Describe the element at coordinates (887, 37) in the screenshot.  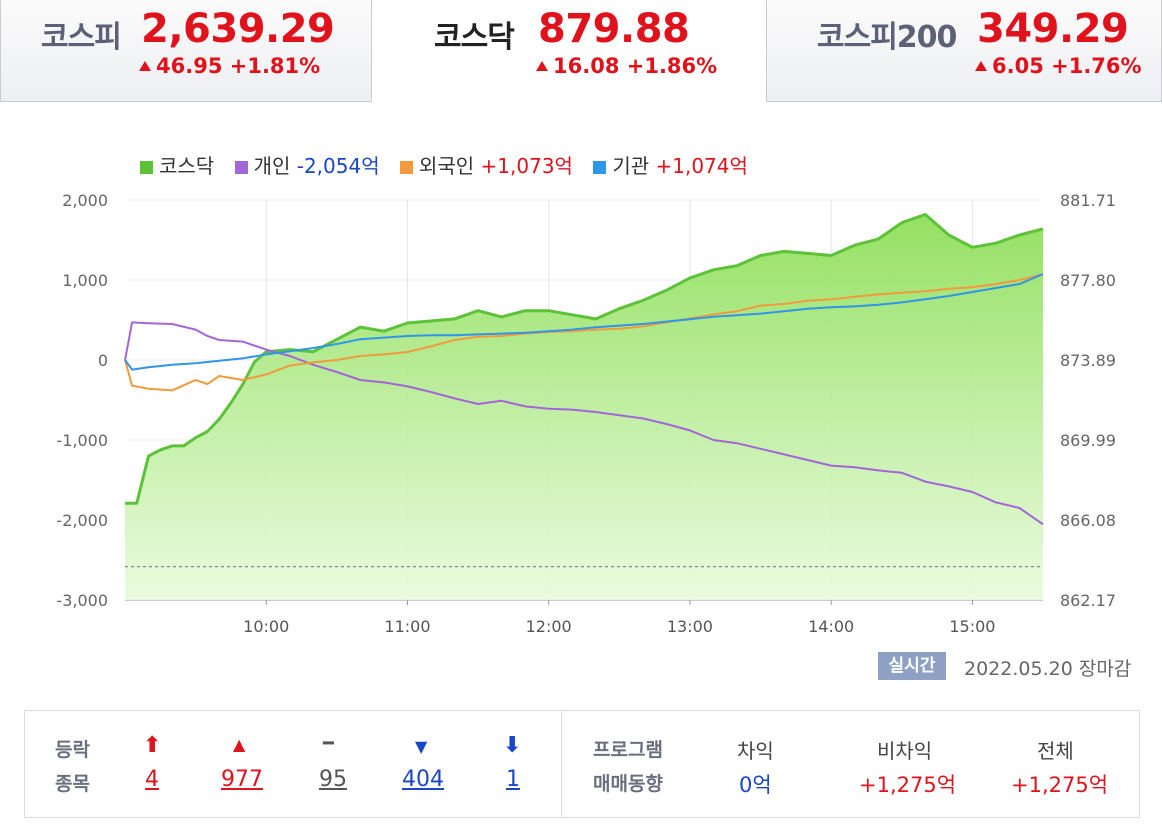
I see `tab-kospi200-name: 코스피200` at that location.